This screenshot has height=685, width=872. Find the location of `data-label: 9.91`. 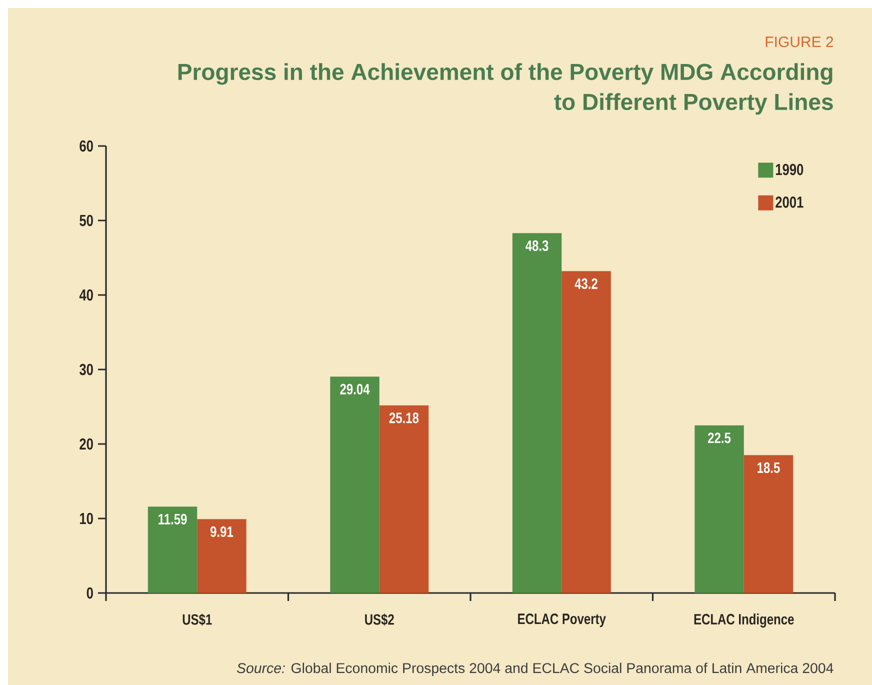

data-label: 9.91 is located at coordinates (222, 531).